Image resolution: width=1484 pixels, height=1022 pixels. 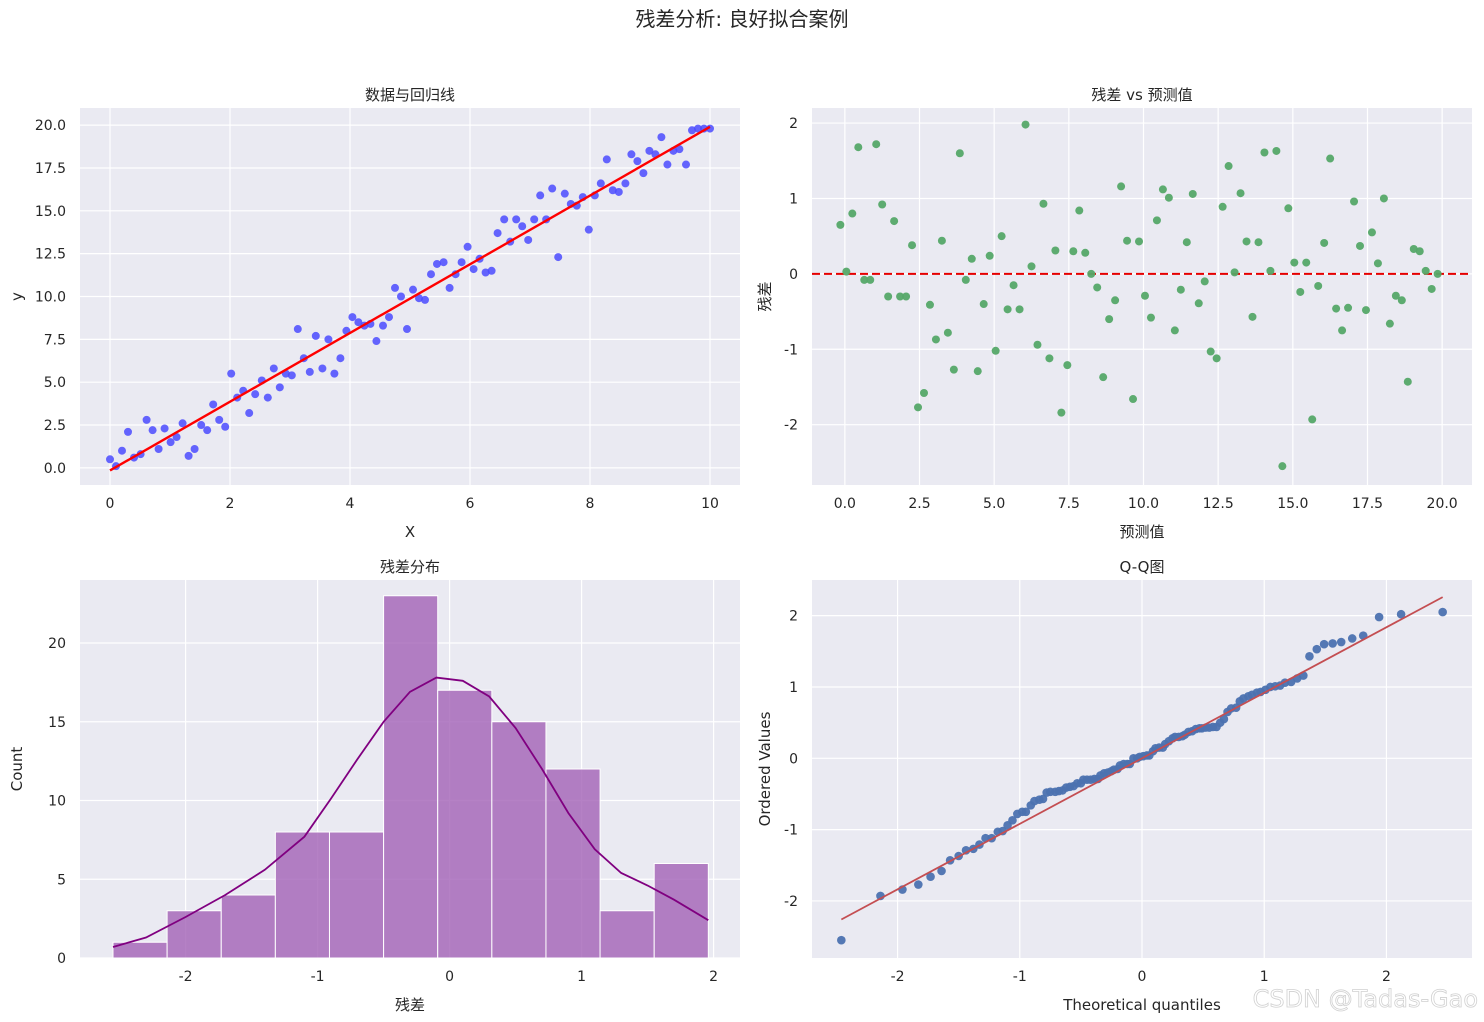 I want to click on kde-curve, so click(x=410, y=812).